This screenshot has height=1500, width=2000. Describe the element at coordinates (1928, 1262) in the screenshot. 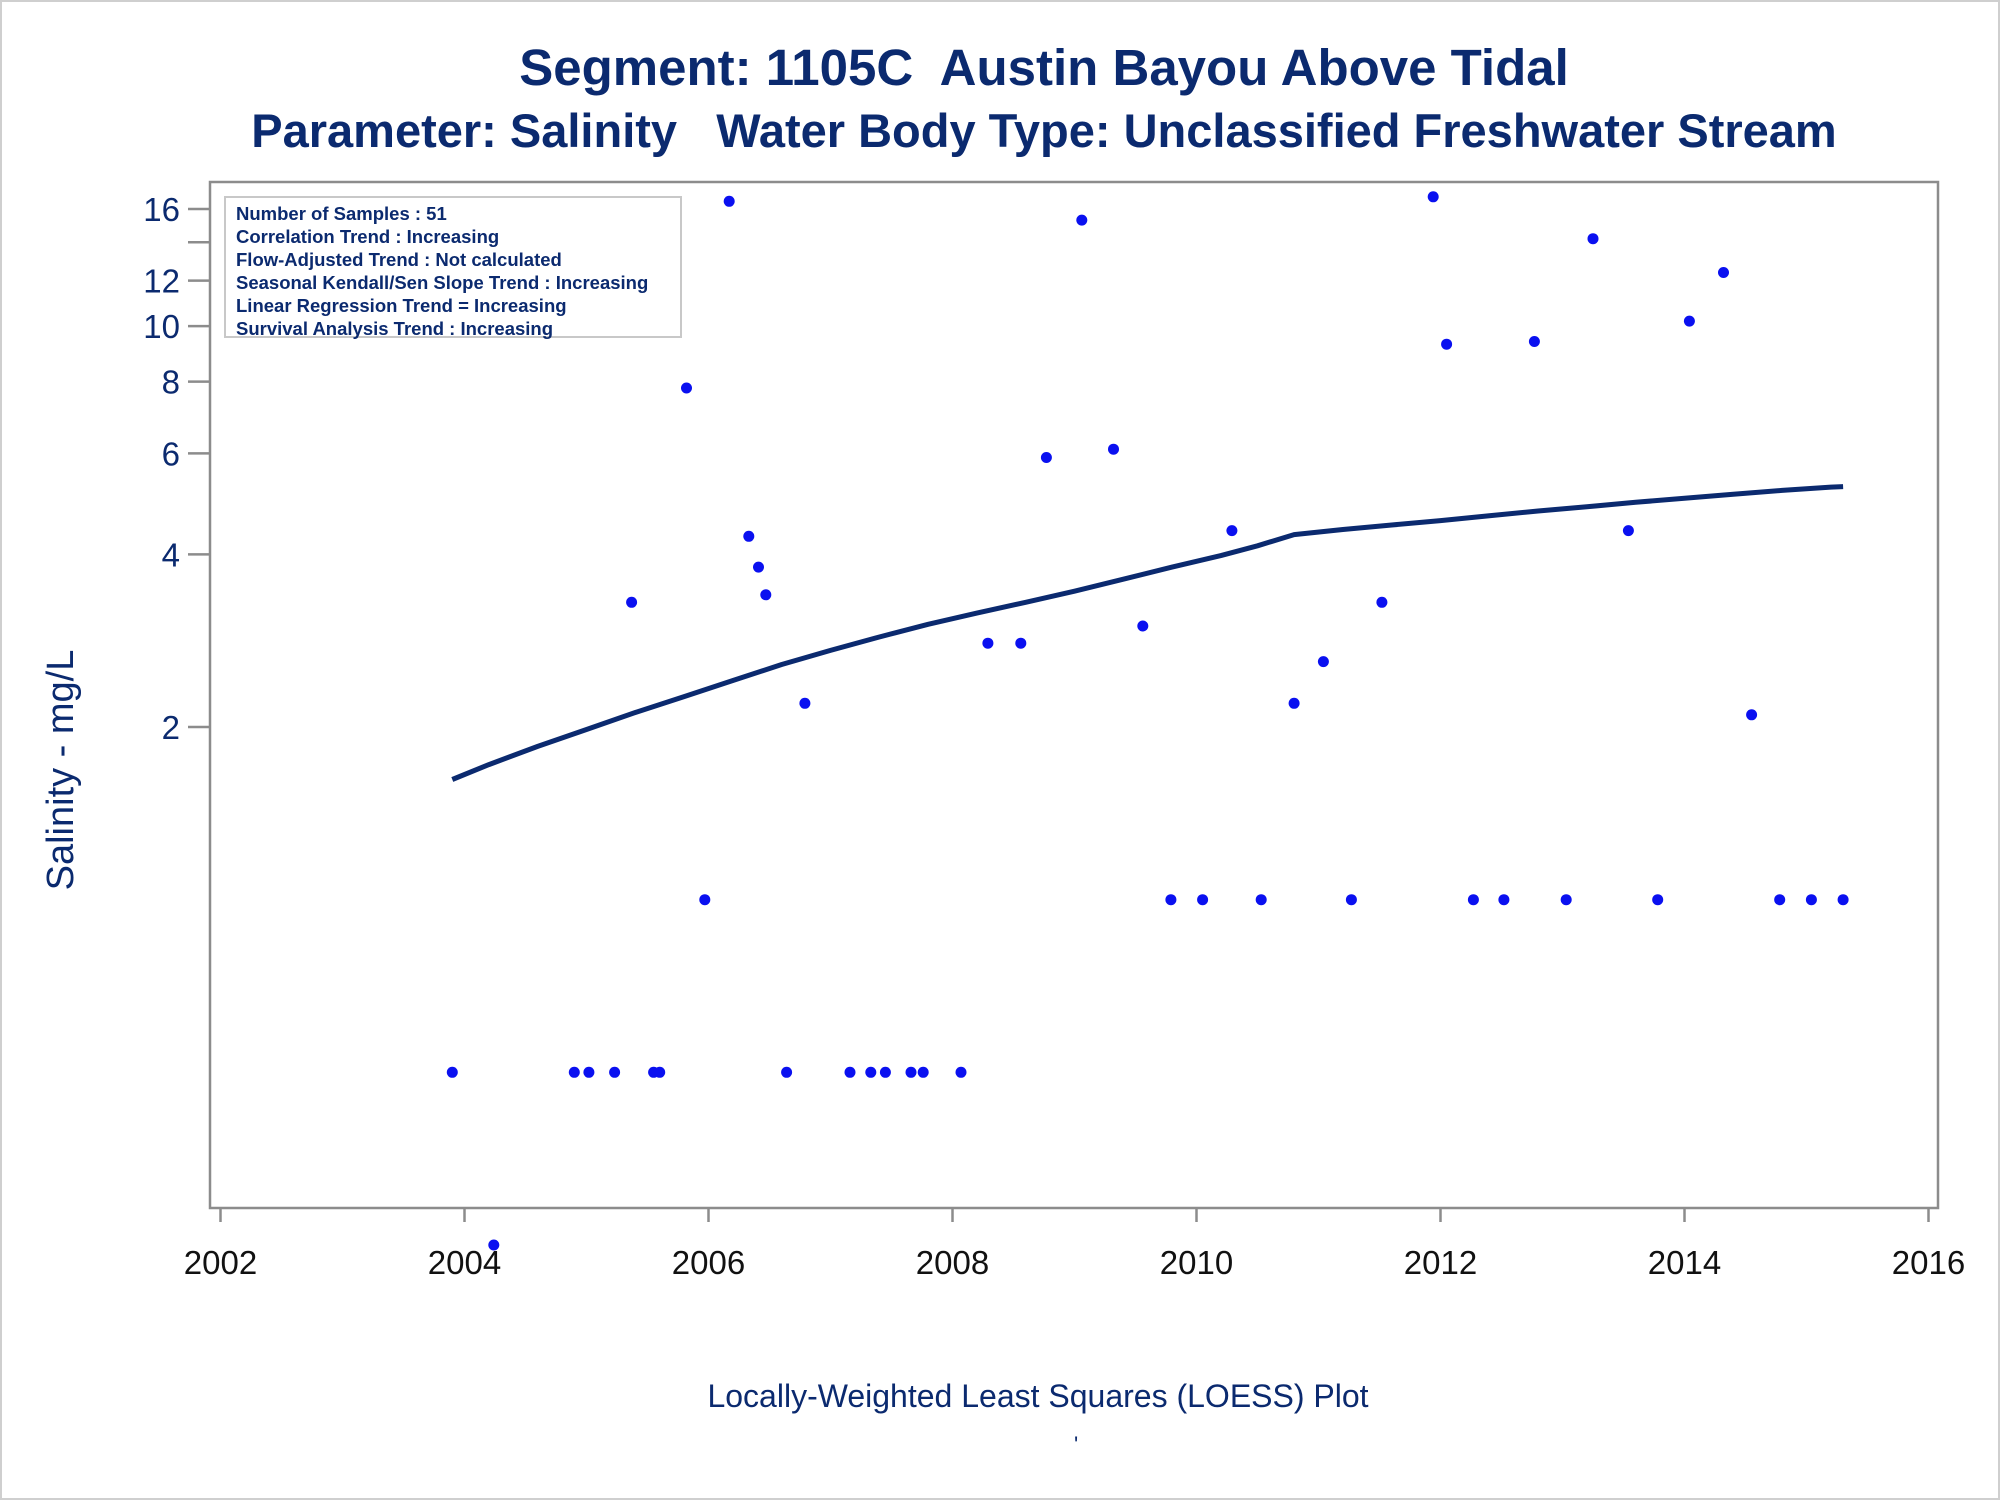

I see `x-tick-label: 2016` at that location.